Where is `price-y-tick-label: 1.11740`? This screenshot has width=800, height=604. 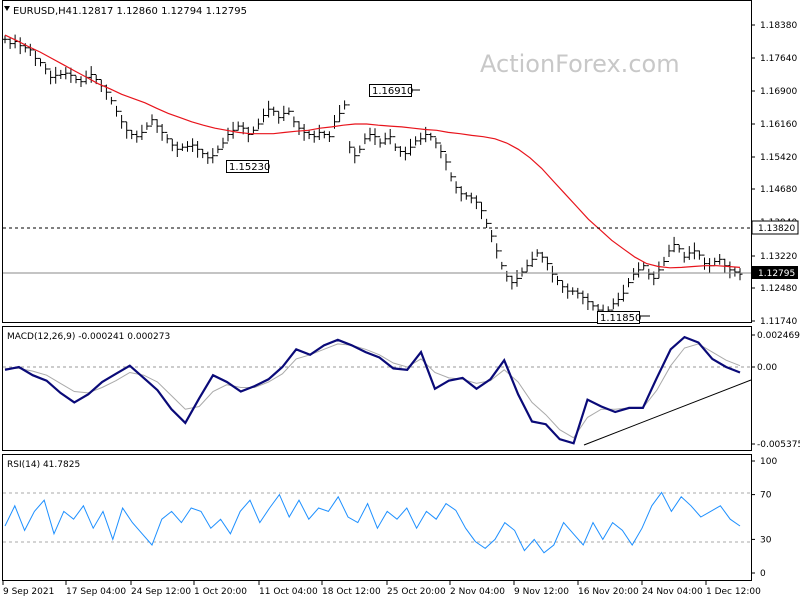
price-y-tick-label: 1.11740 is located at coordinates (778, 322).